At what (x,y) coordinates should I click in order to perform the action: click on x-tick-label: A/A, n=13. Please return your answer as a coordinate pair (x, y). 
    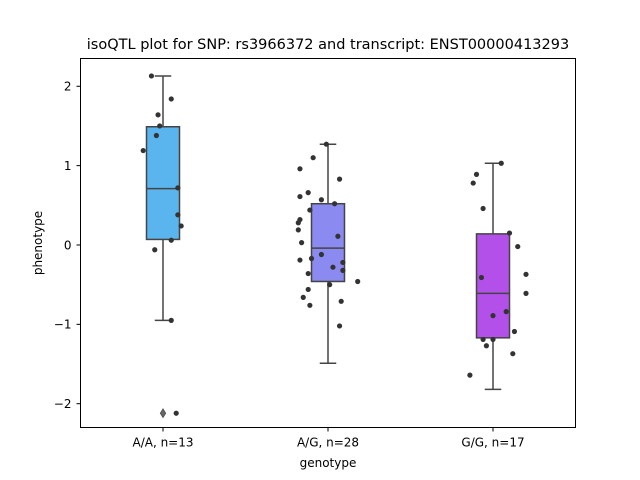
    Looking at the image, I should click on (162, 443).